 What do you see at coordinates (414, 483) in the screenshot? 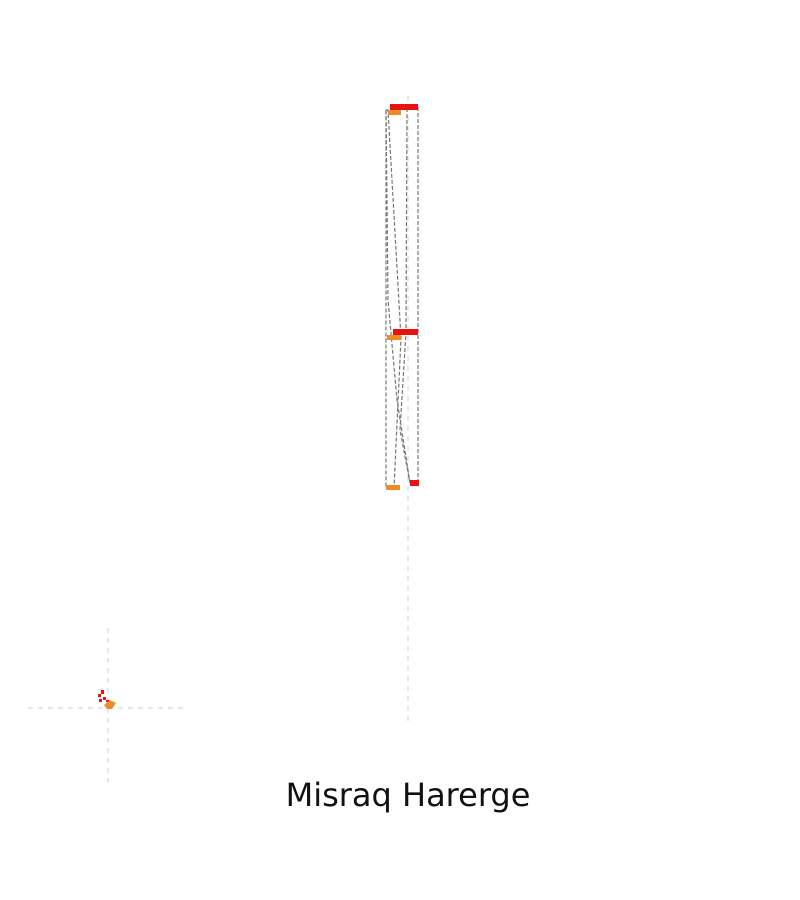
I see `bottom-red-patch` at bounding box center [414, 483].